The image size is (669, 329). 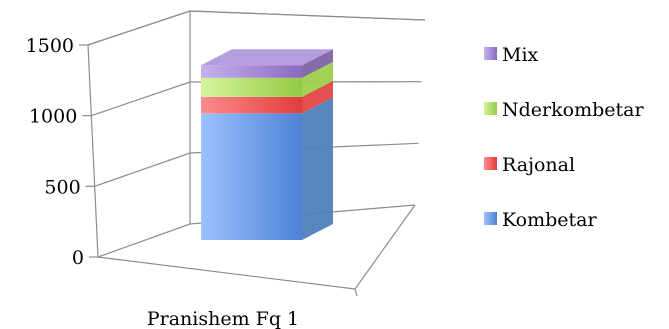 I want to click on bar-front-rajonal, so click(x=251, y=105).